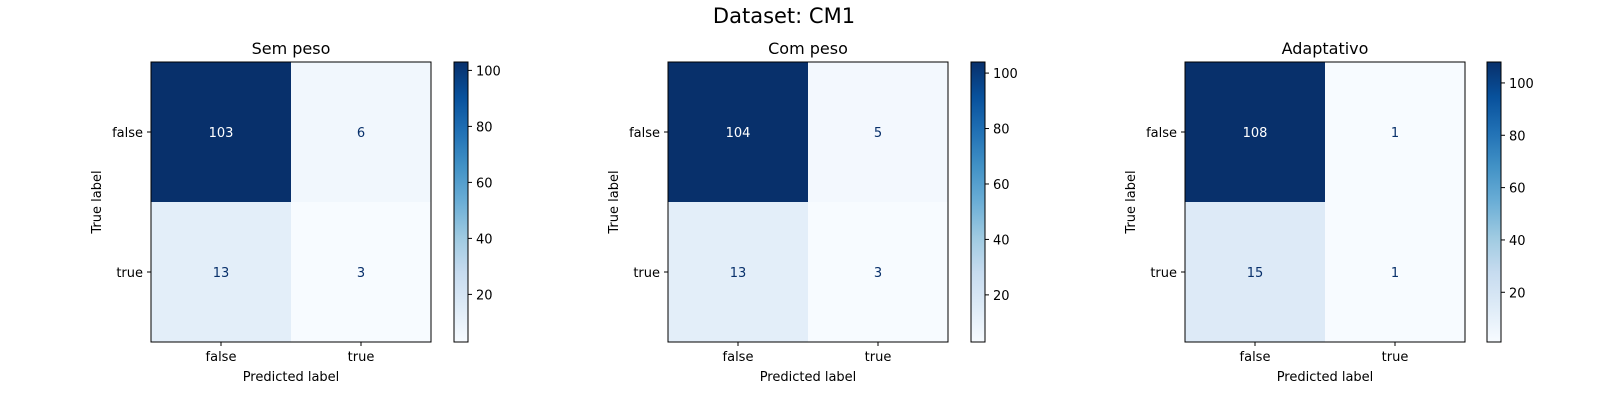 This screenshot has width=1600, height=400. Describe the element at coordinates (784, 16) in the screenshot. I see `figure-title: Dataset: CM1` at that location.